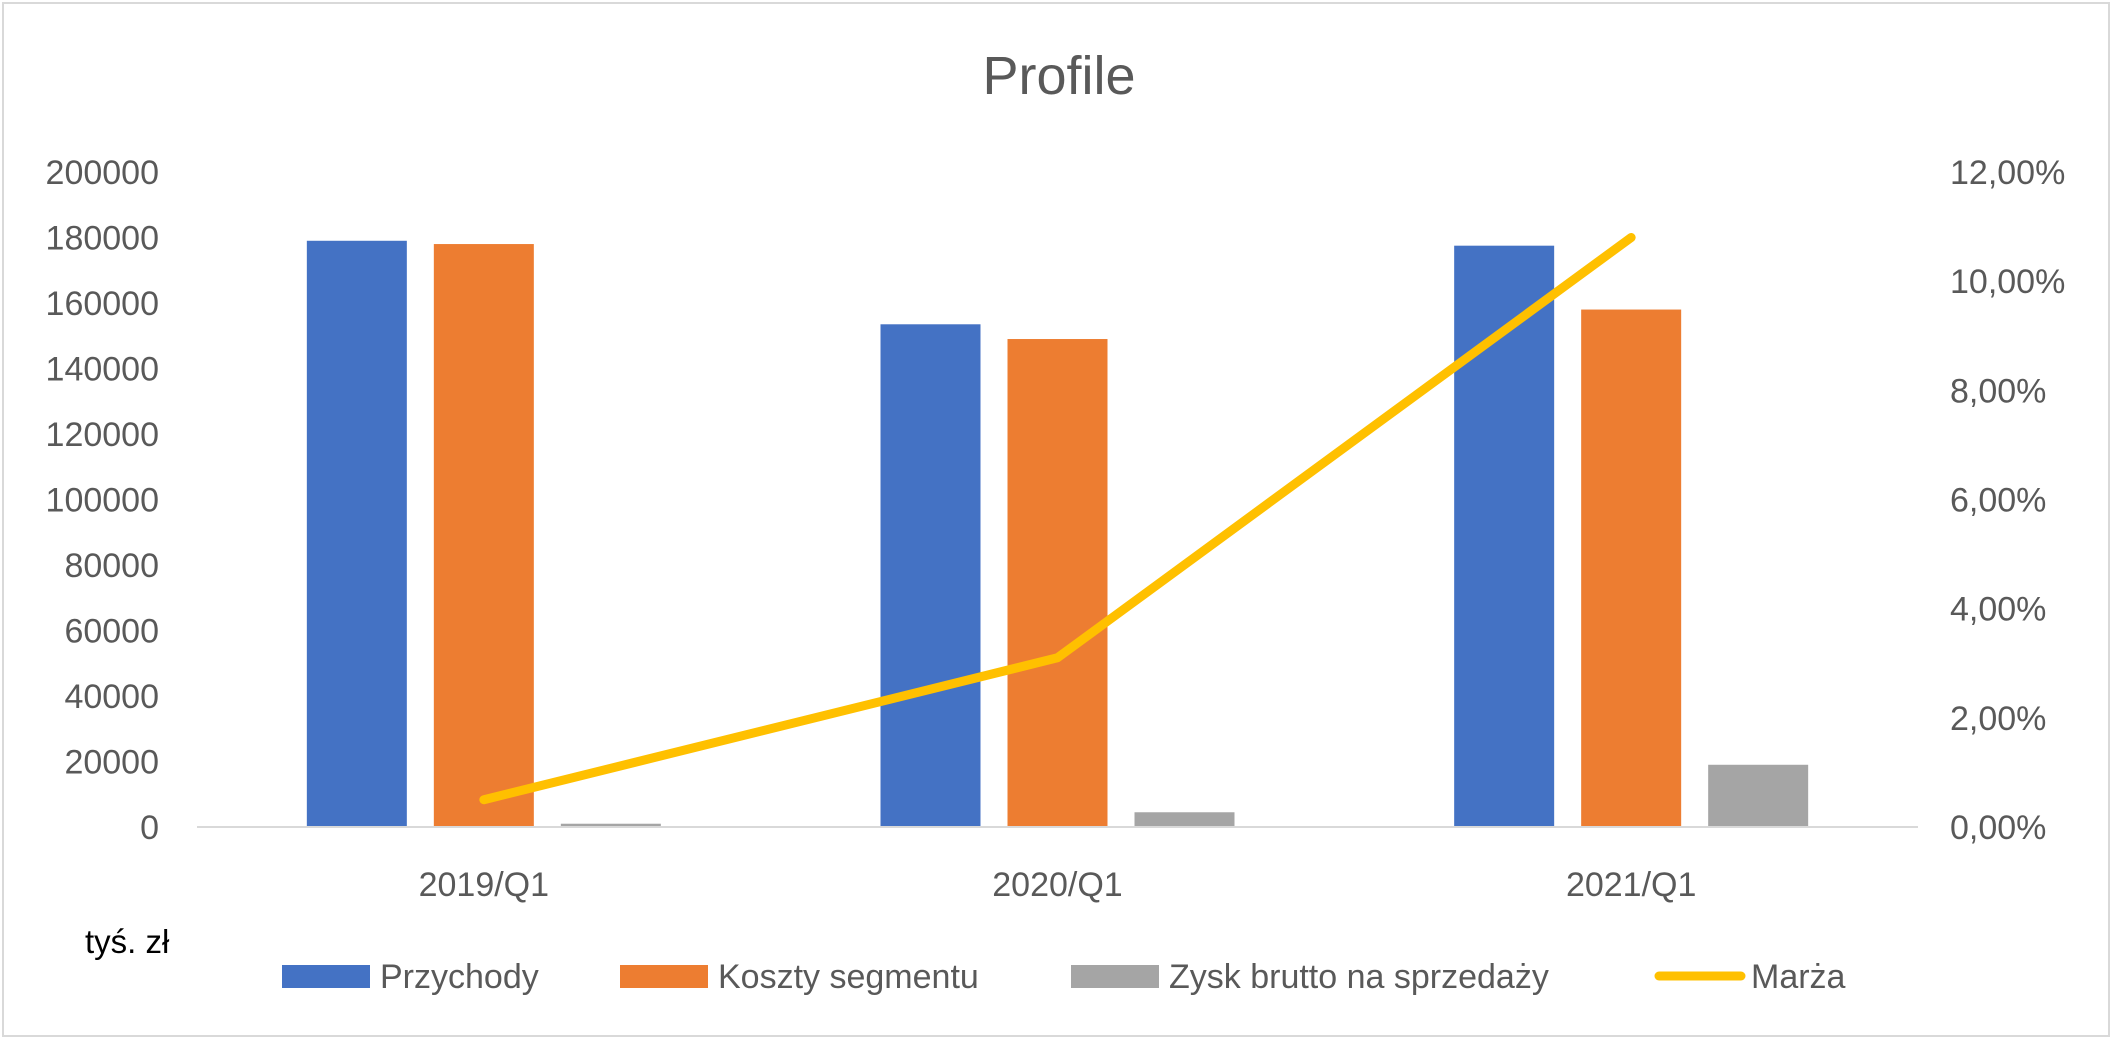 This screenshot has width=2116, height=1041. What do you see at coordinates (1359, 977) in the screenshot?
I see `legend-label: Zysk brutto na sprzedaży` at bounding box center [1359, 977].